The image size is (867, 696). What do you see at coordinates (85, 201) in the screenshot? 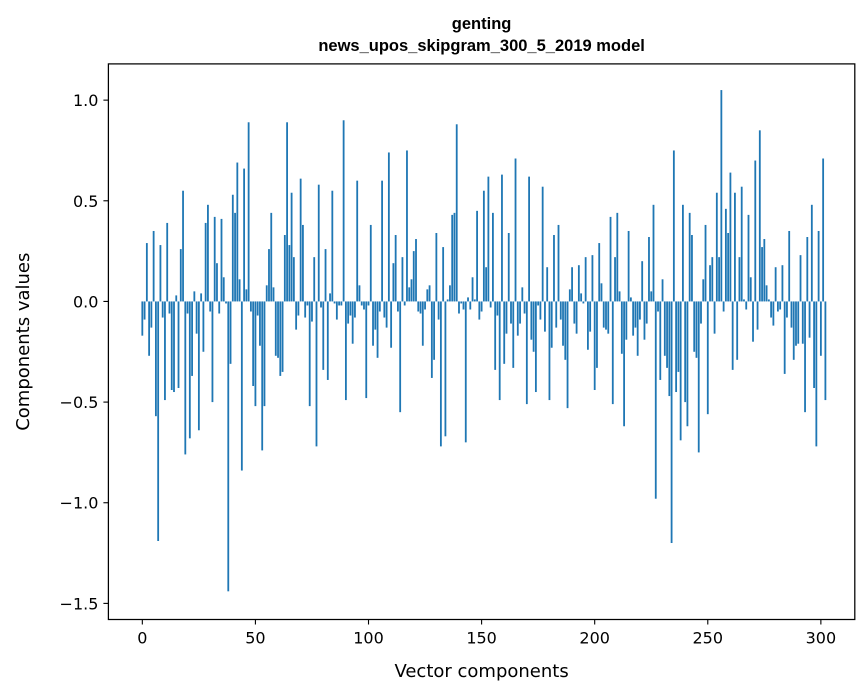
I see `y-tick-label: 0.5` at bounding box center [85, 201].